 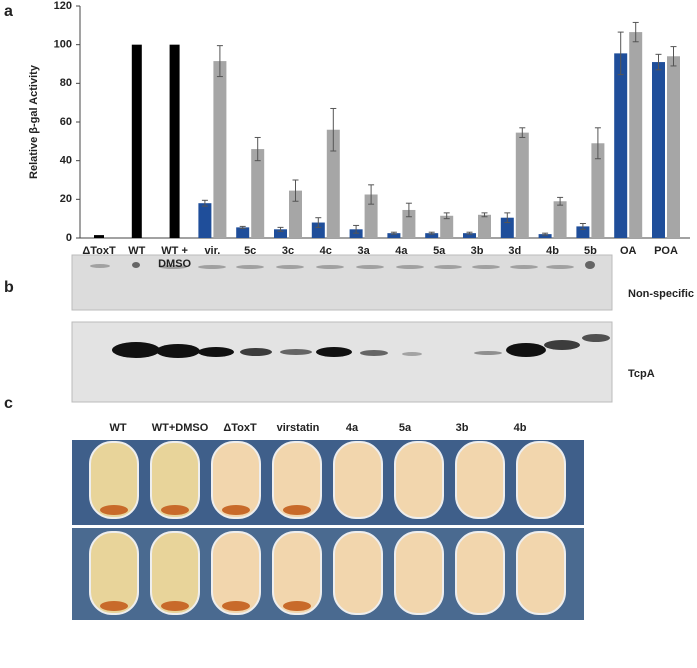 I want to click on x-tick-line: 5b, so click(x=590, y=251).